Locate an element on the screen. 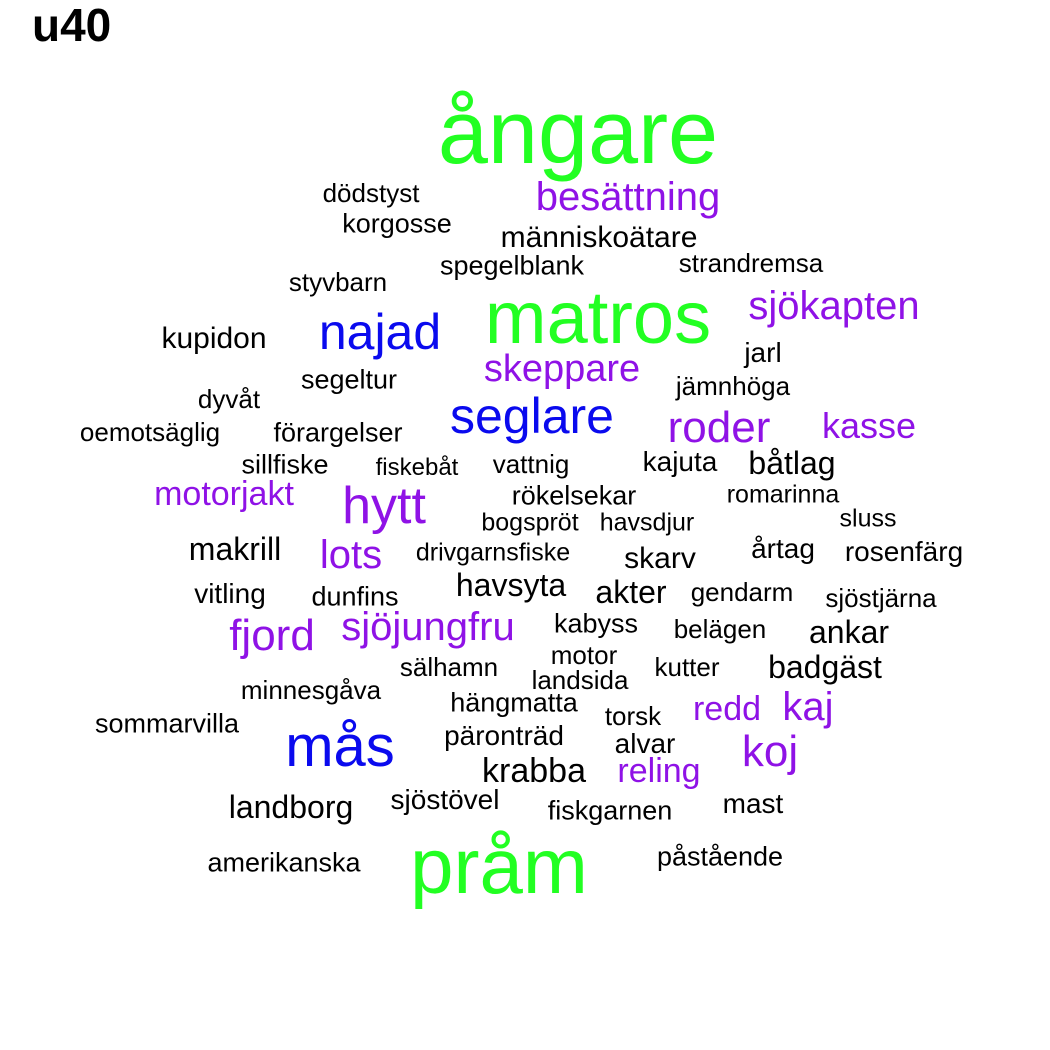  word-havsyta: havsyta is located at coordinates (511, 585).